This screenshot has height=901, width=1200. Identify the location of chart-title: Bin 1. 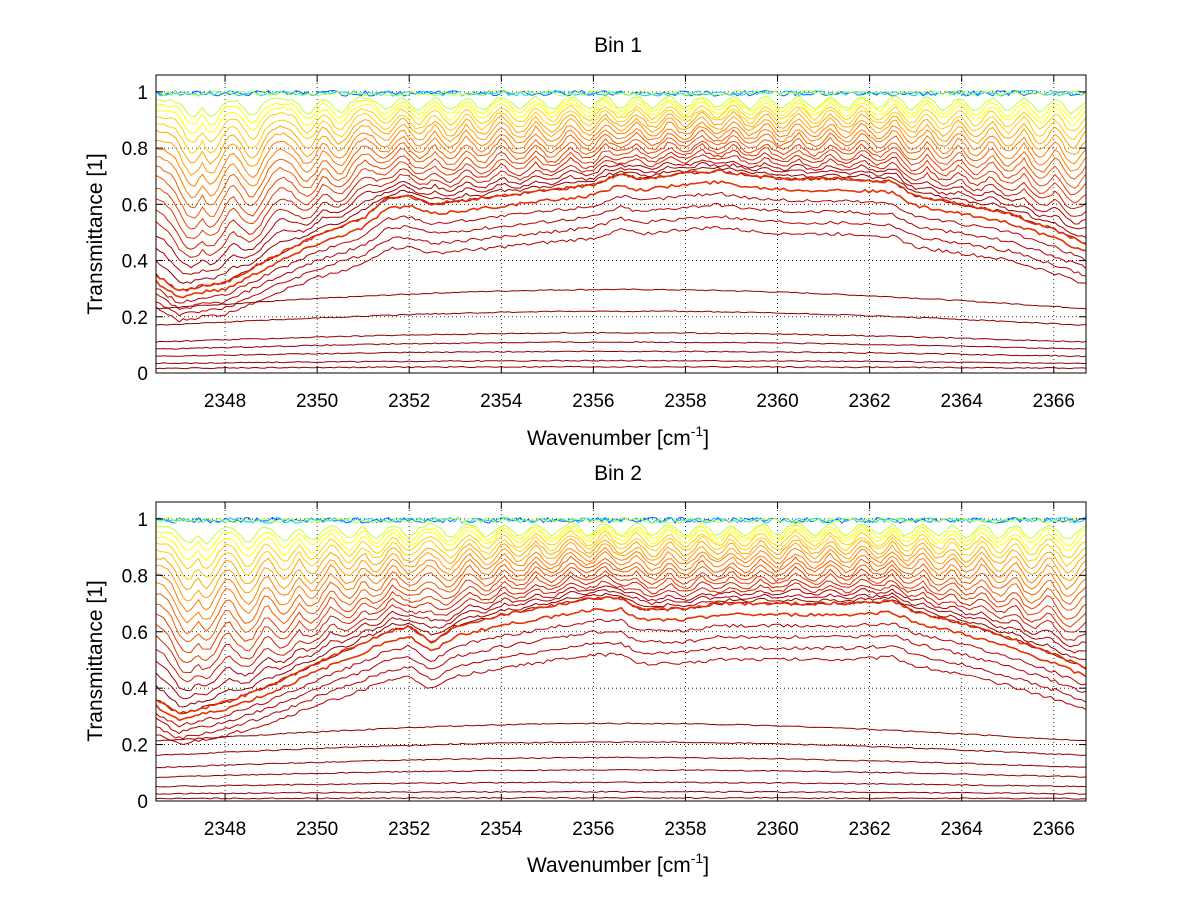
(618, 45).